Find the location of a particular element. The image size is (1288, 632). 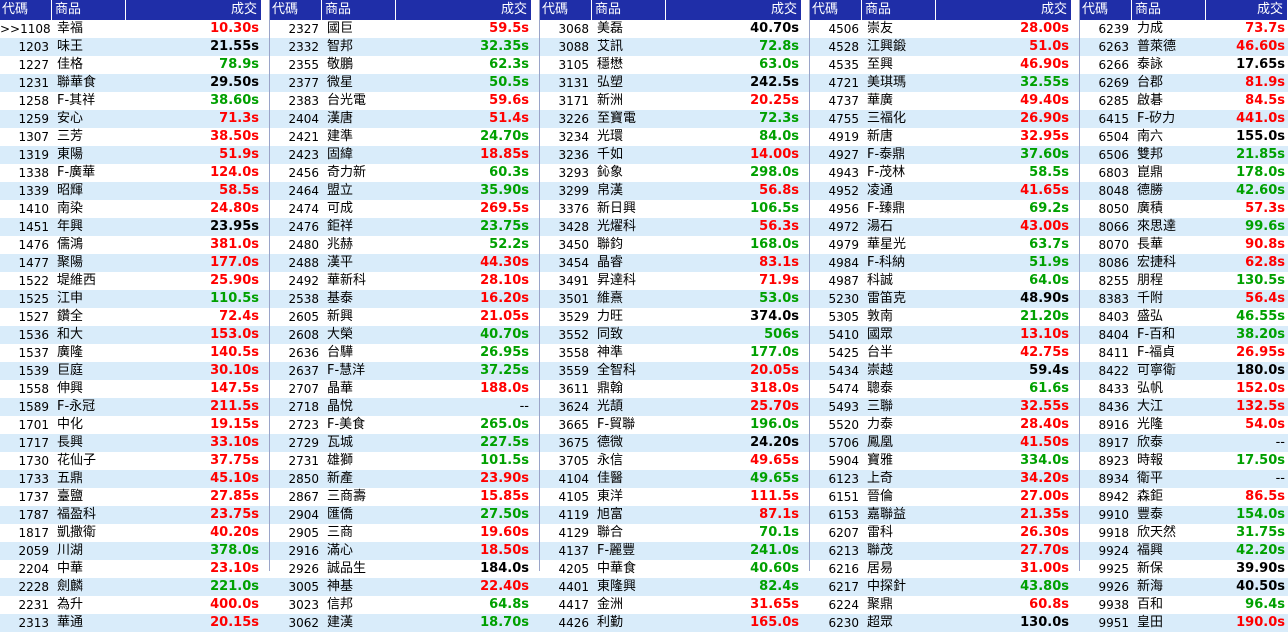

table-row: 4956 F-臻鼎 69.2s is located at coordinates (945, 209).